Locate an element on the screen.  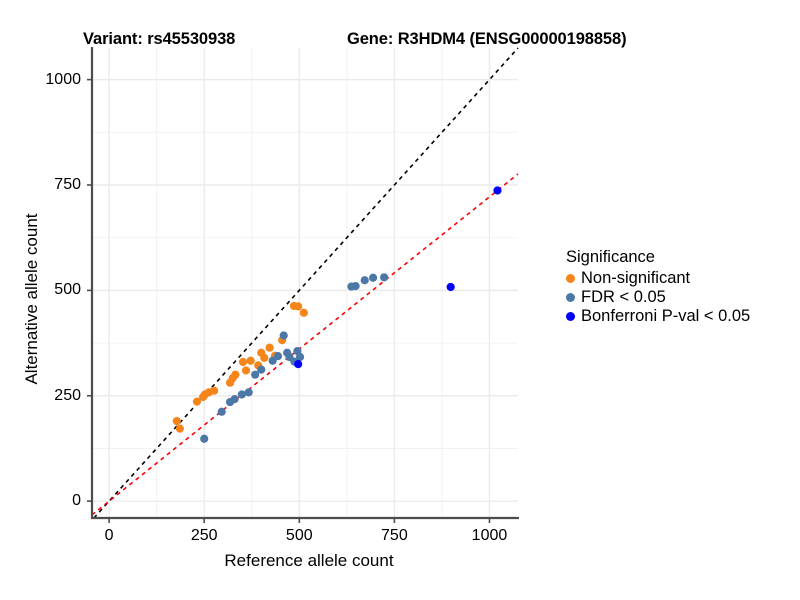
series-non-significant is located at coordinates (240, 367).